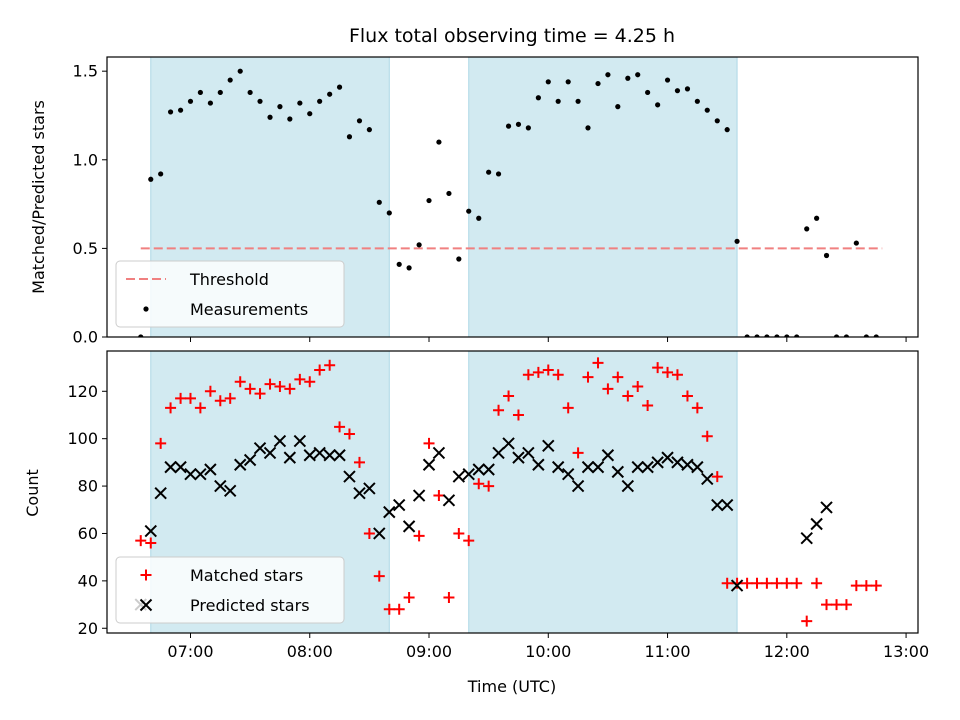 This screenshot has width=960, height=720. What do you see at coordinates (246, 575) in the screenshot?
I see `legend-label: Matched stars` at bounding box center [246, 575].